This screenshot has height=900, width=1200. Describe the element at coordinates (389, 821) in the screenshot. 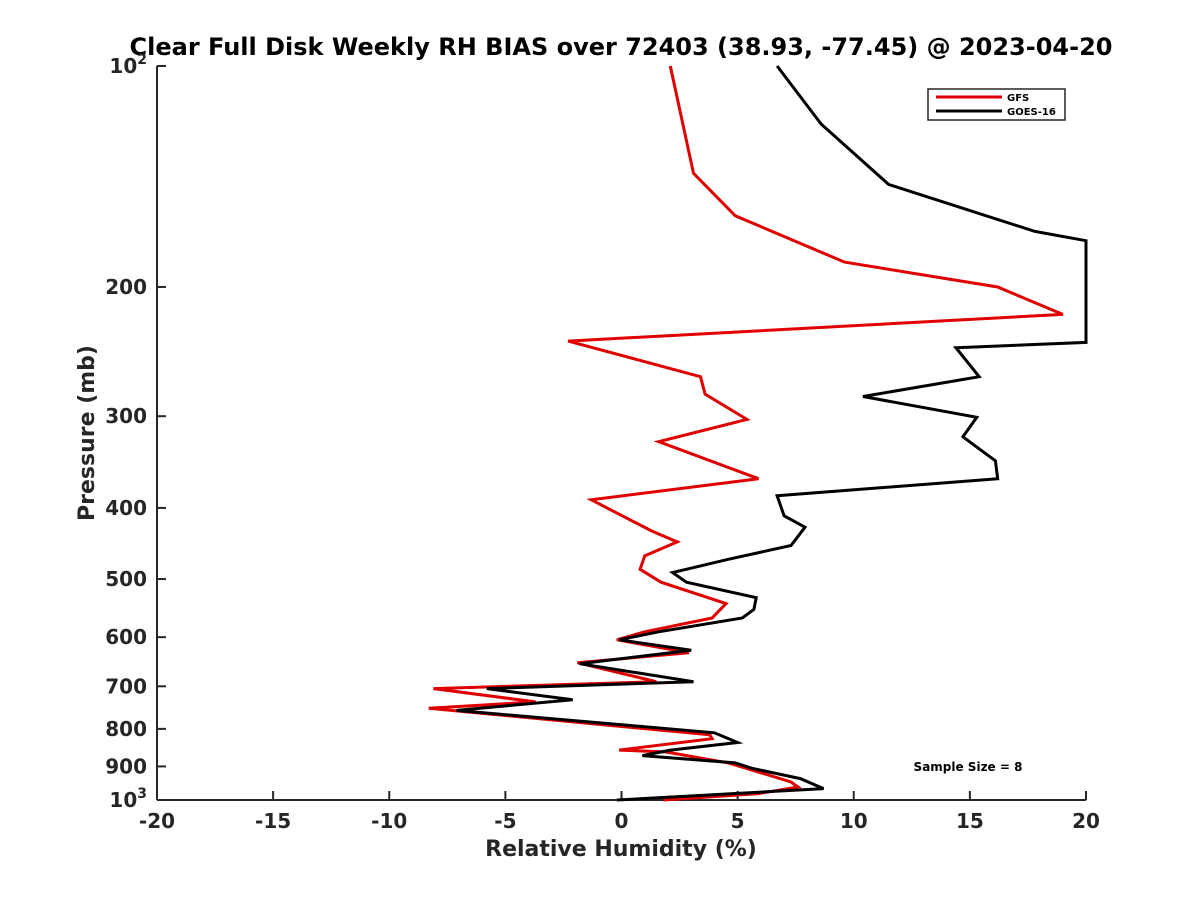

I see `x-tick-label: -10` at that location.